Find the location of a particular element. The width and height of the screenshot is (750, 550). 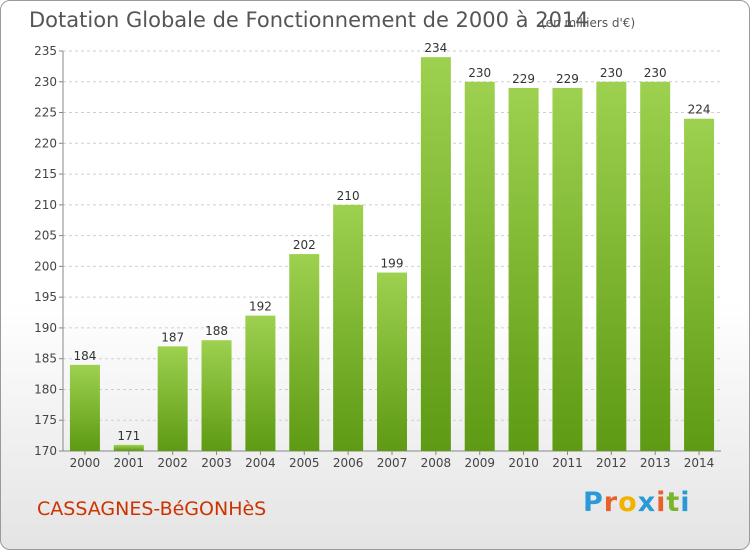

y-tick-label: 175 is located at coordinates (45, 420).